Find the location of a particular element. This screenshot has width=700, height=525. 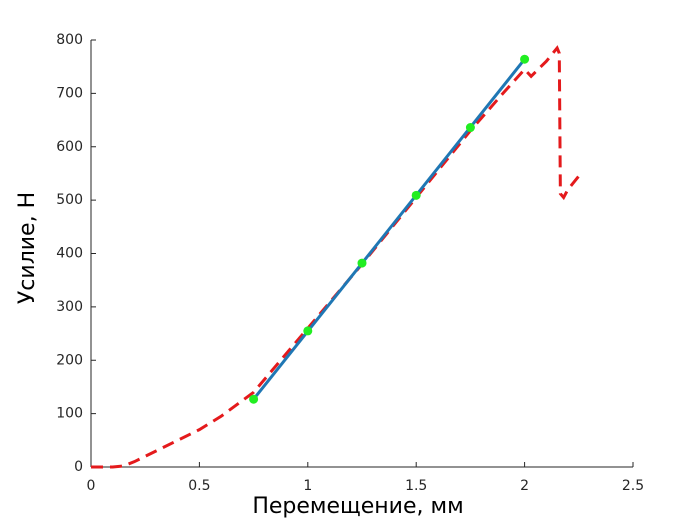

x-axis-title: Перемещение, мм is located at coordinates (357, 506).